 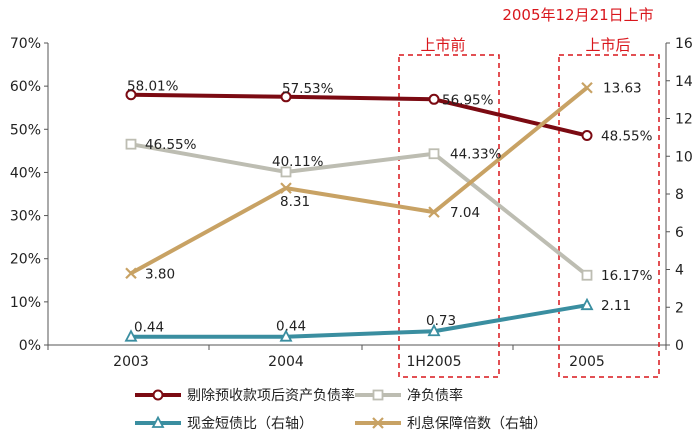 What do you see at coordinates (25, 303) in the screenshot?
I see `left-tick-label: 10%` at bounding box center [25, 303].